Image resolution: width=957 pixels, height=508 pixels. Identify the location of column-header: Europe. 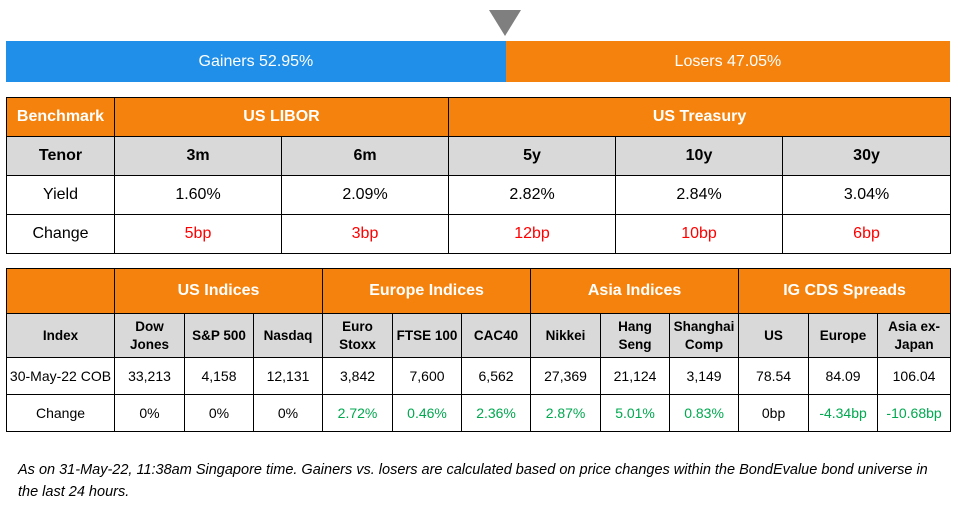
(843, 335).